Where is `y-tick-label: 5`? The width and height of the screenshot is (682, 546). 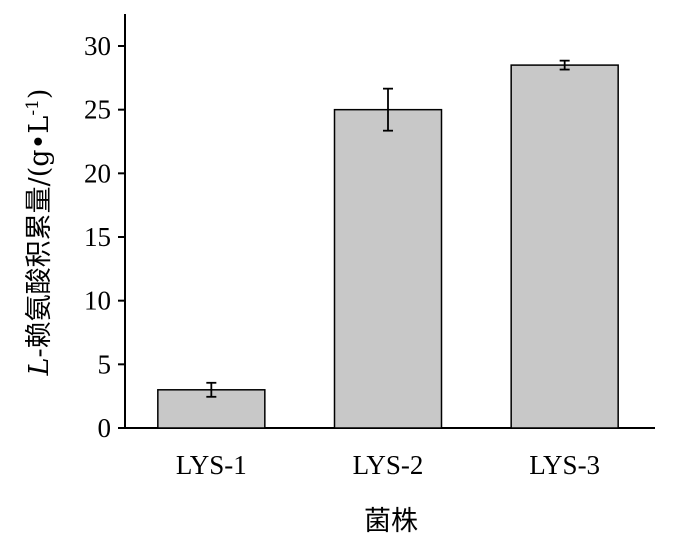
y-tick-label: 5 is located at coordinates (105, 364).